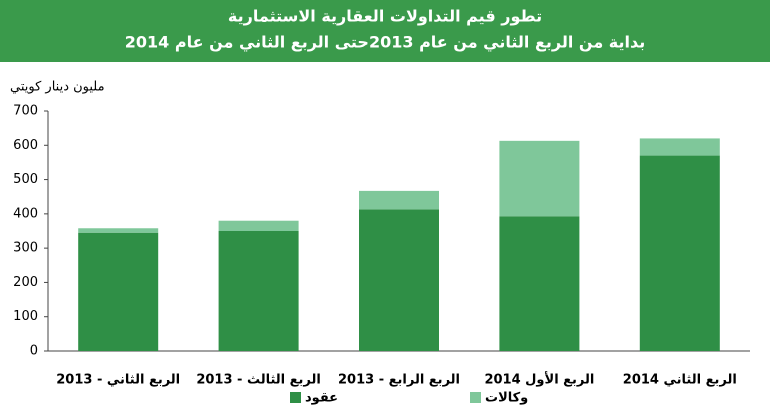  Describe the element at coordinates (25, 316) in the screenshot. I see `y-tick-label: 100` at that location.